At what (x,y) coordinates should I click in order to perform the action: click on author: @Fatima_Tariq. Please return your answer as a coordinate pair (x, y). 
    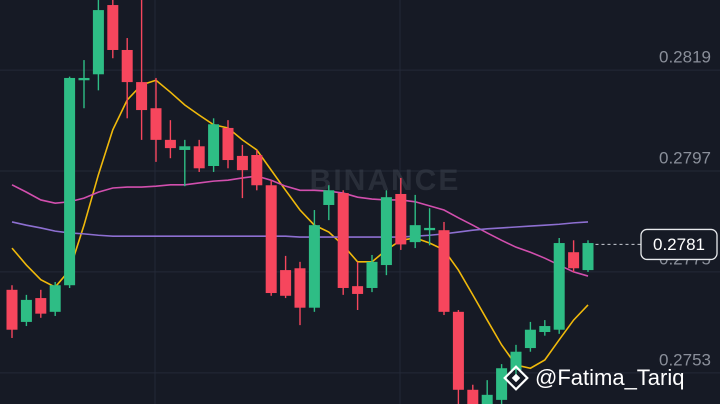
    Looking at the image, I should click on (610, 377).